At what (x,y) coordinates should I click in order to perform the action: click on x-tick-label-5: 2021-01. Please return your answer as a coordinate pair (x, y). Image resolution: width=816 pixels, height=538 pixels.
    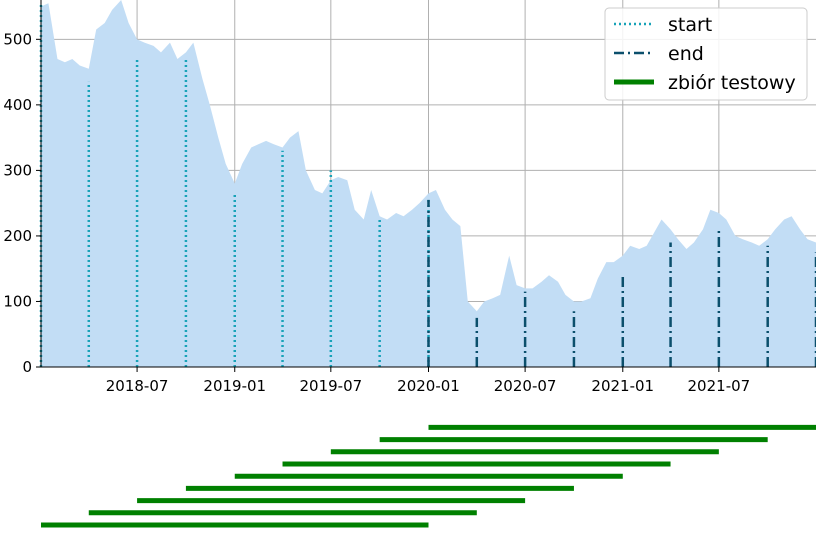
    Looking at the image, I should click on (622, 386).